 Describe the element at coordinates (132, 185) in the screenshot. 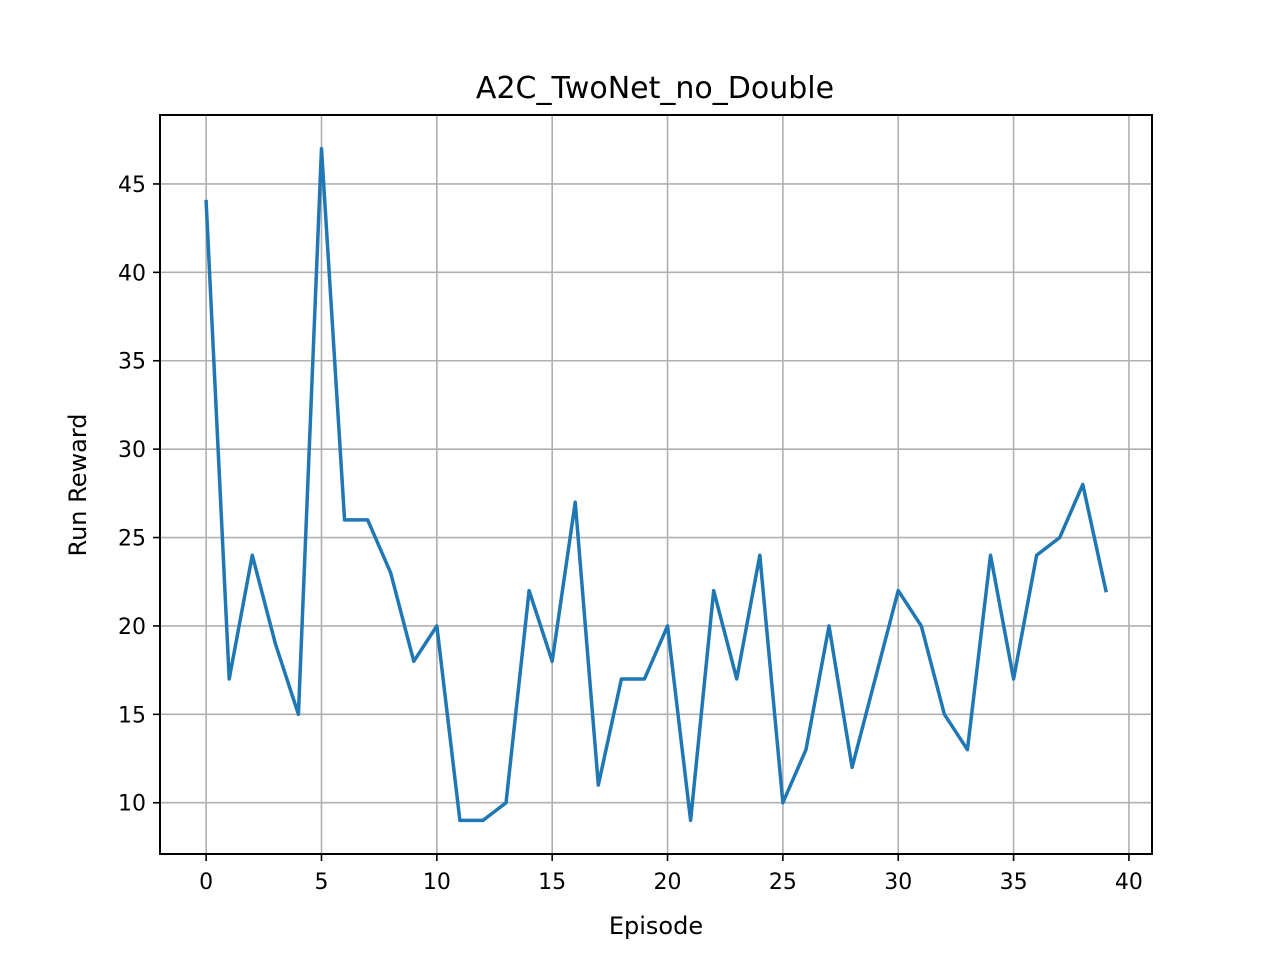

I see `y-tick-label: 45` at that location.